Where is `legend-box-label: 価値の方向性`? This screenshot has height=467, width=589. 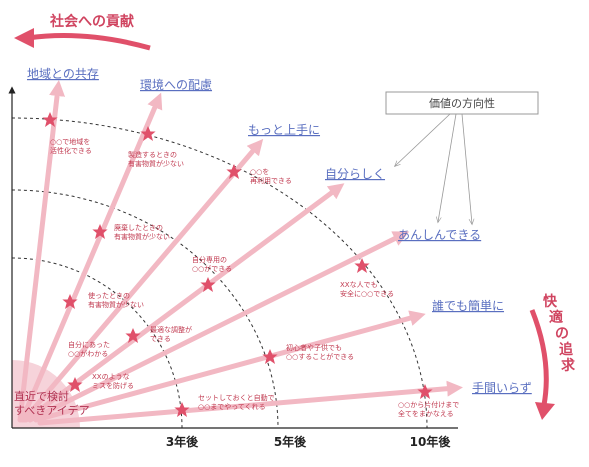
legend-box-label: 価値の方向性 is located at coordinates (462, 103).